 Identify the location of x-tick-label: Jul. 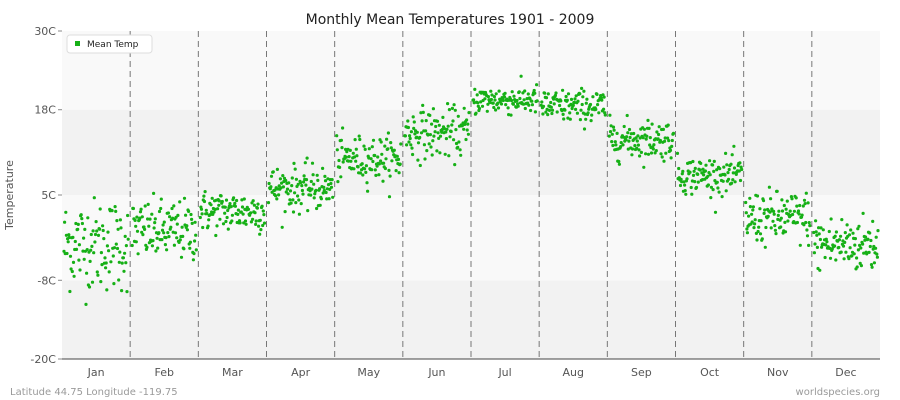
(504, 372).